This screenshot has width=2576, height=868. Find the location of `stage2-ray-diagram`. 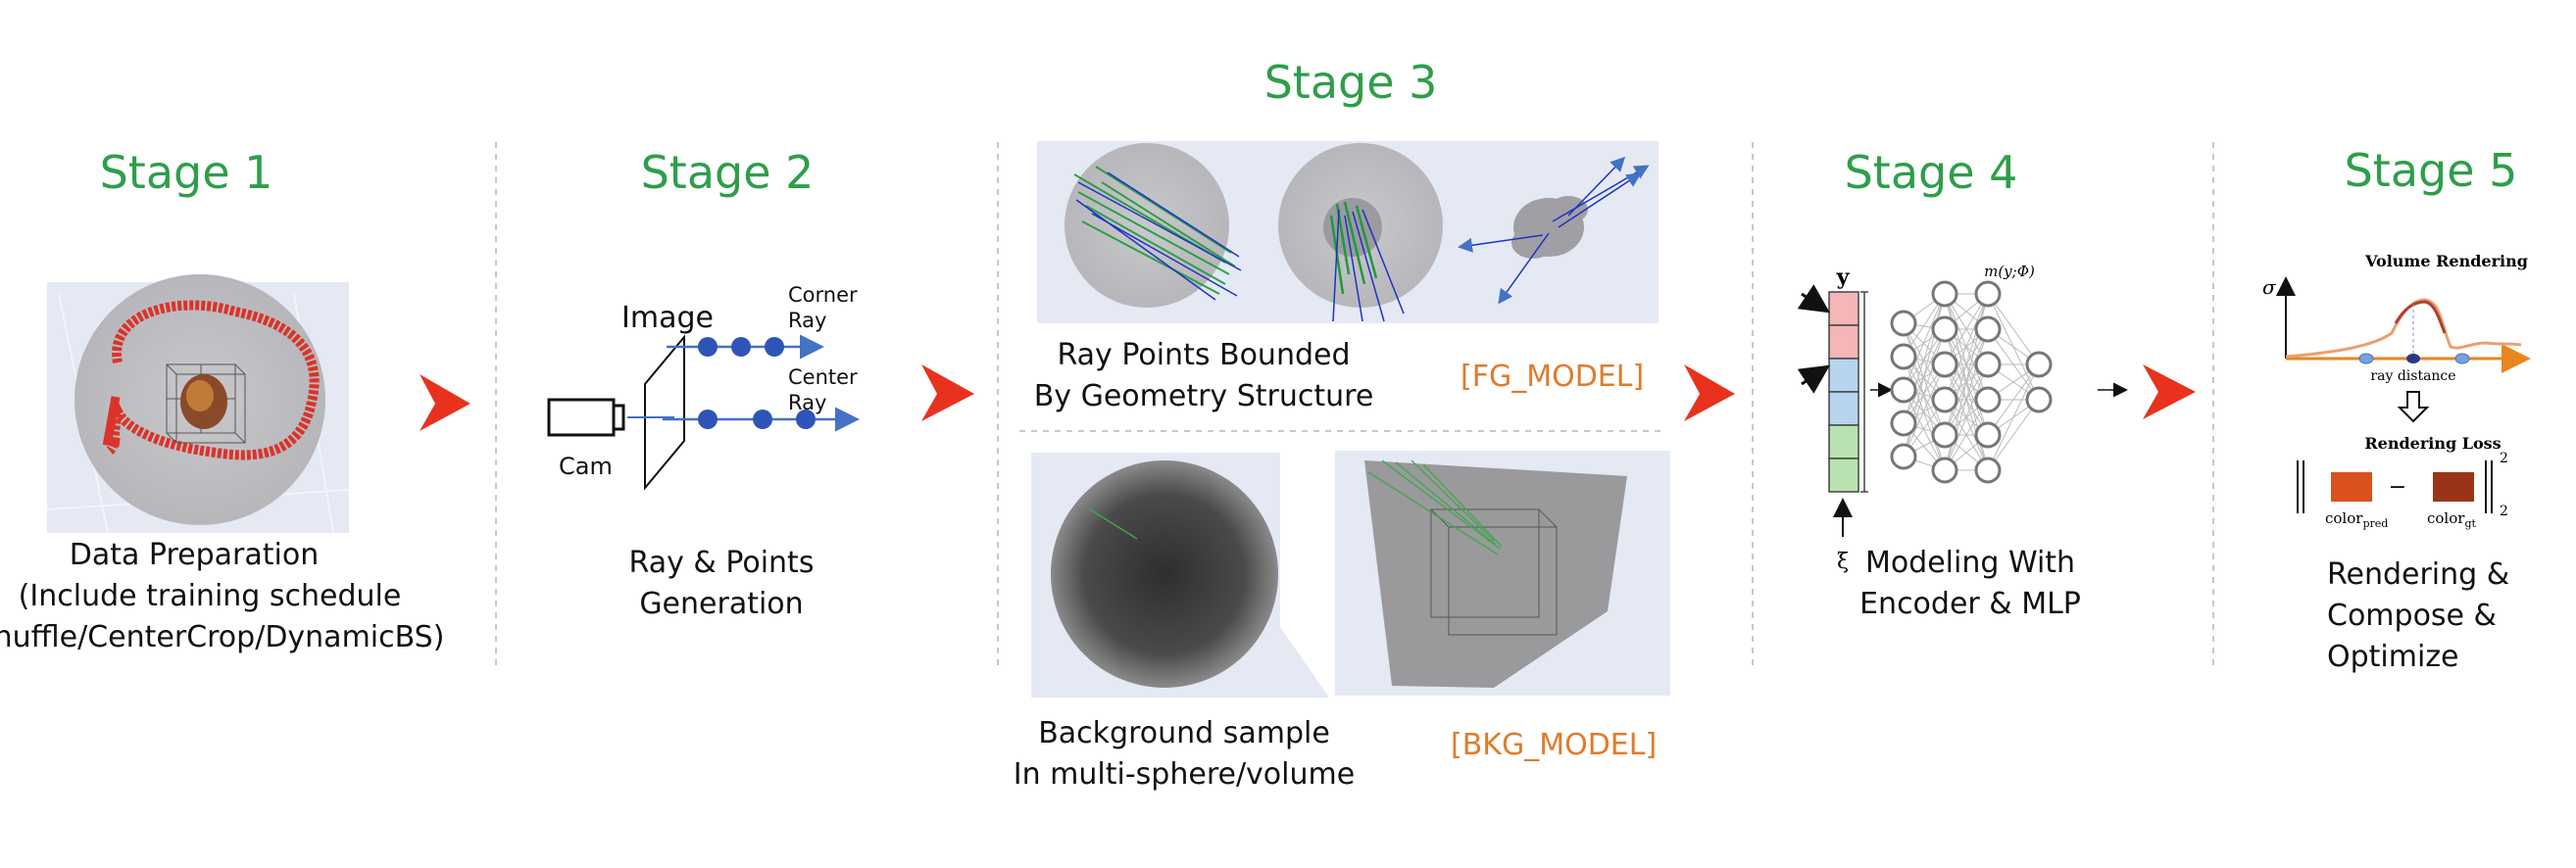

stage2-ray-diagram is located at coordinates (703, 413).